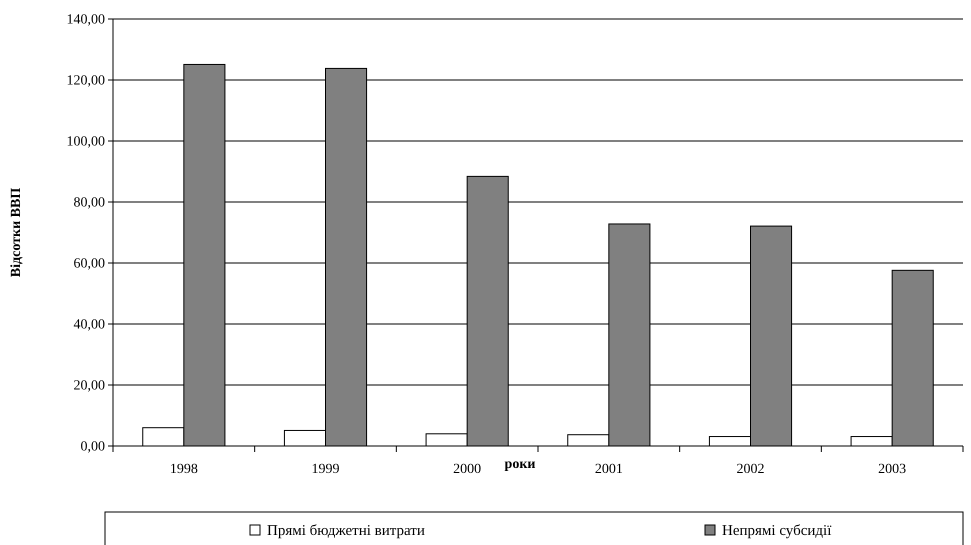 The height and width of the screenshot is (545, 971). Describe the element at coordinates (92, 446) in the screenshot. I see `y-tick-label: 0,00` at that location.